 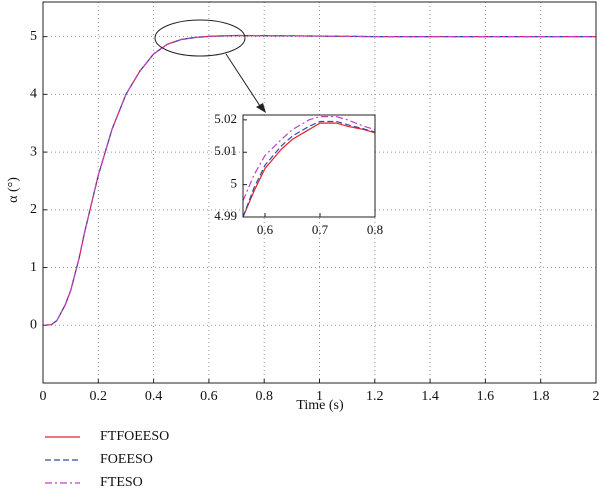 What do you see at coordinates (126, 459) in the screenshot?
I see `legend-label: FOEESO` at bounding box center [126, 459].